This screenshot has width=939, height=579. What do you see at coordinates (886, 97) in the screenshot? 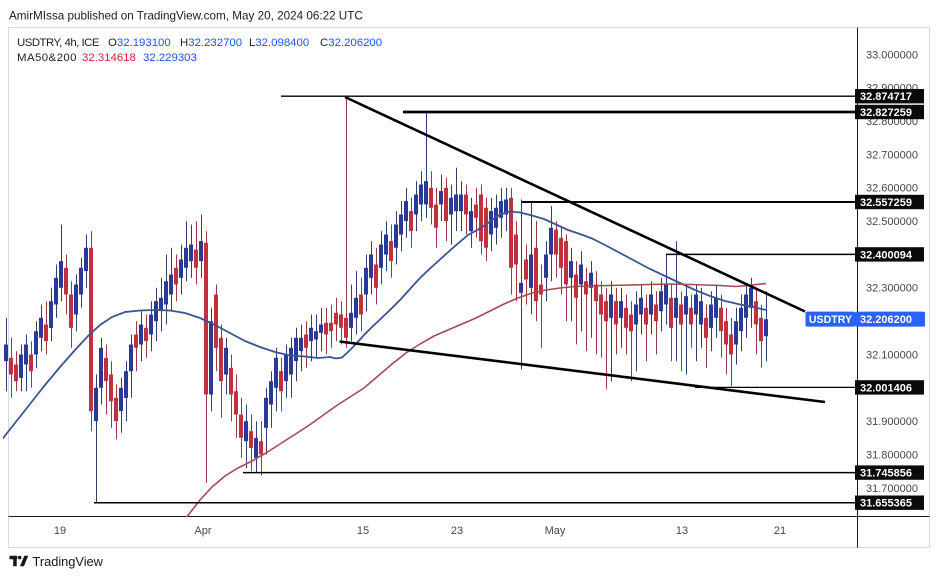
I see `svg-text: 32.874717` at bounding box center [886, 97].